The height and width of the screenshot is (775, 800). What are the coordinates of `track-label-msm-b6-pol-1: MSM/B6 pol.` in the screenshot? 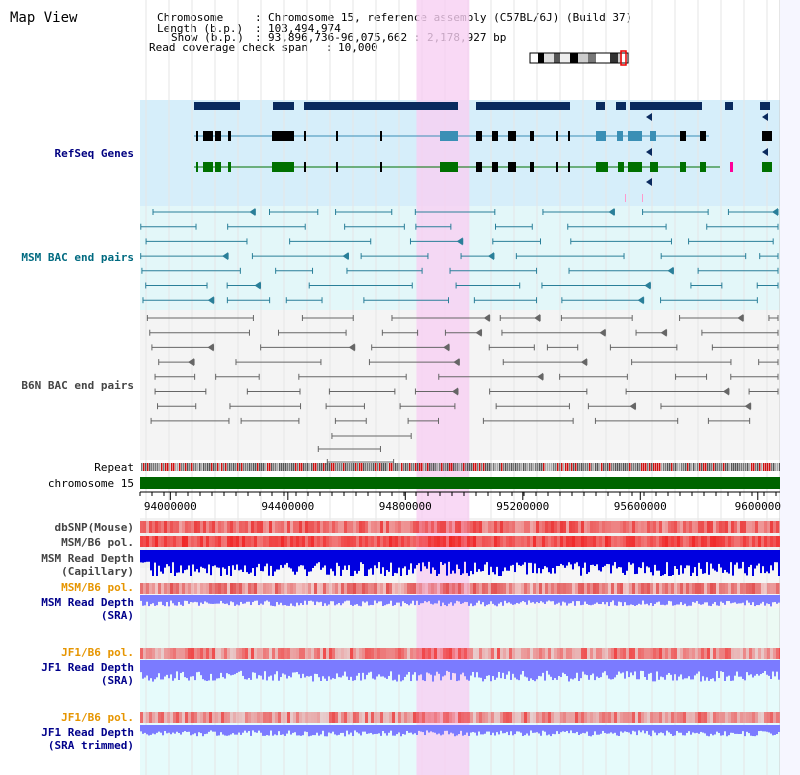 It's located at (97, 542).